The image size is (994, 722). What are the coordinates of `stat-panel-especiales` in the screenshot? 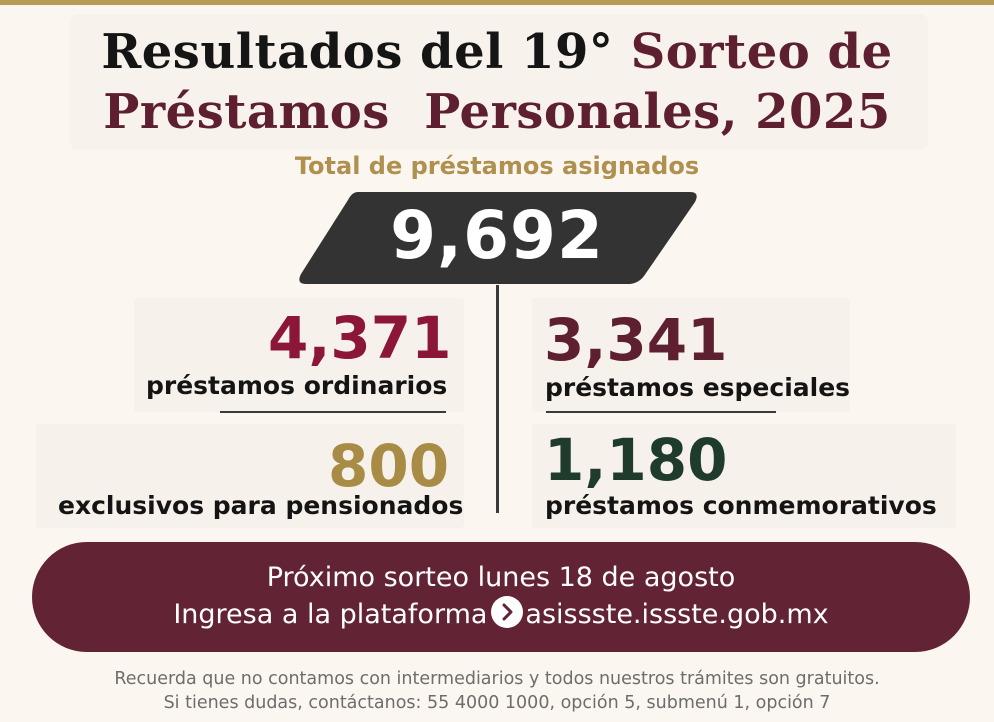 It's located at (691, 355).